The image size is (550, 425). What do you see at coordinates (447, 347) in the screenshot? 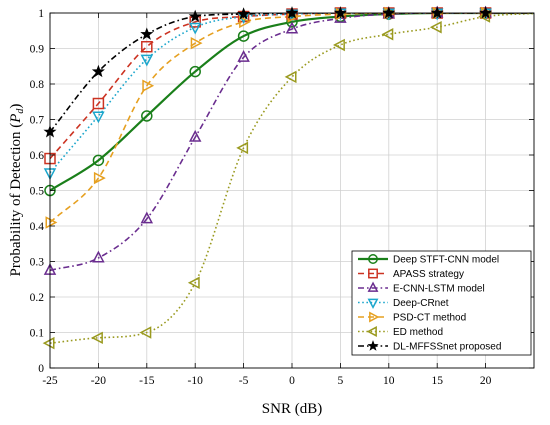
I see `legend-label: DL-MFFSSnet proposed` at bounding box center [447, 347].